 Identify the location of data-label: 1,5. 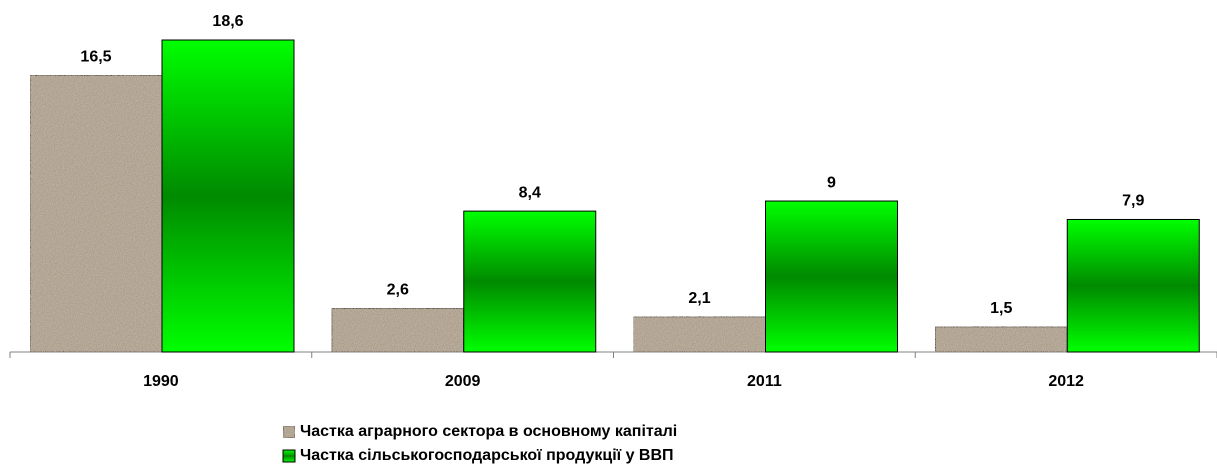
(1001, 308).